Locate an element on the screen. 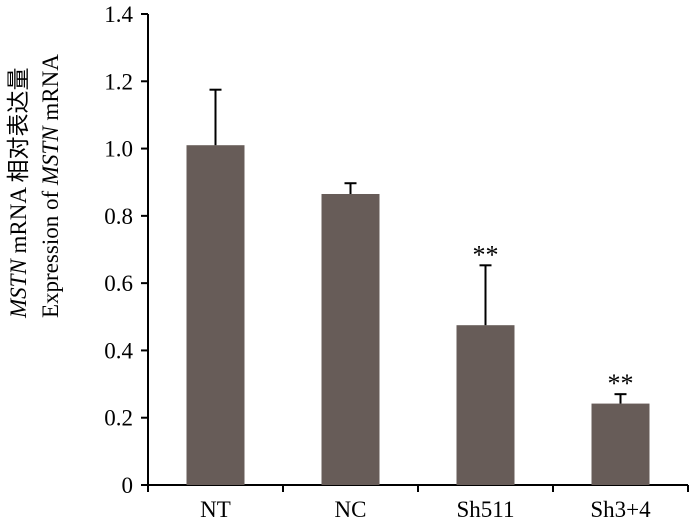  y-axis-label-line2-italic: MSTN is located at coordinates (50, 155).